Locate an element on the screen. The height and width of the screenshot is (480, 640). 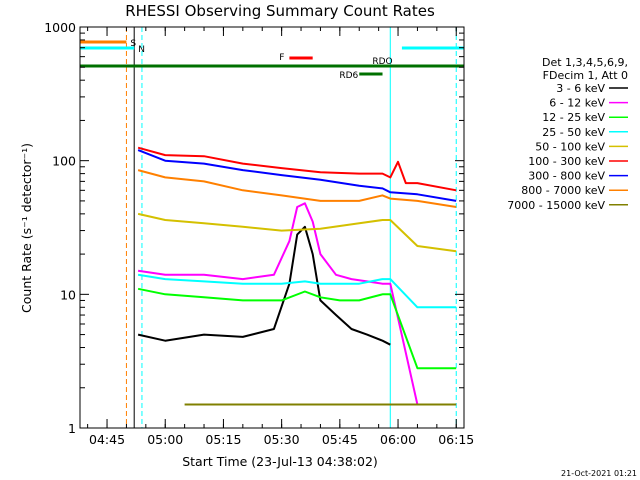
y-tick-label-1: 10 is located at coordinates (68, 294).